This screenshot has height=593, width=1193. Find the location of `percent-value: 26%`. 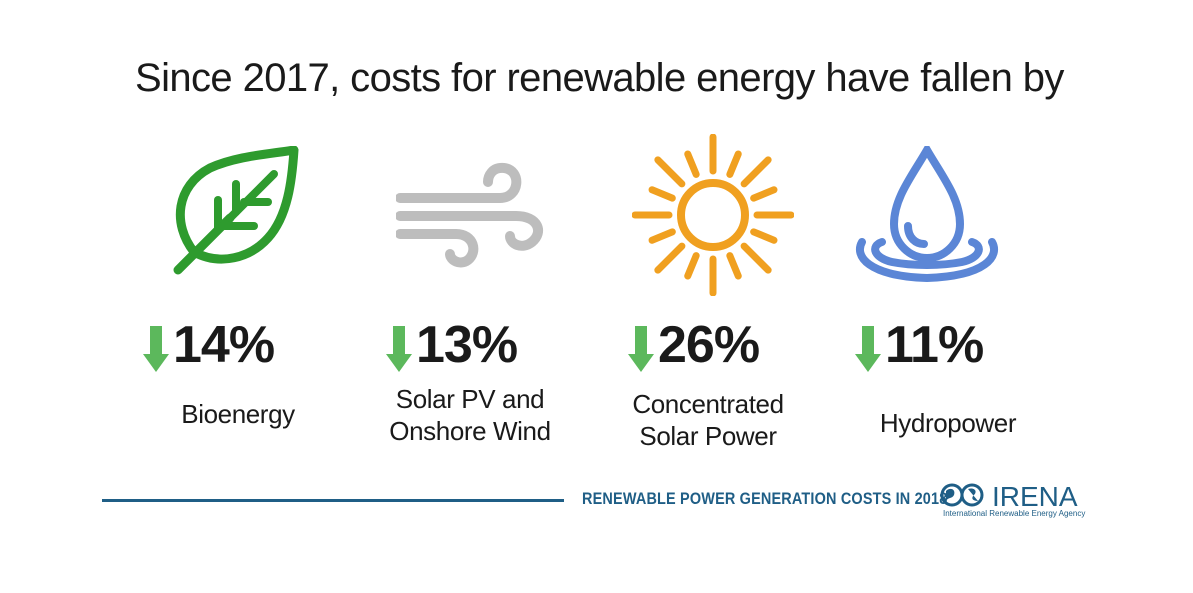

percent-value: 26% is located at coordinates (709, 345).